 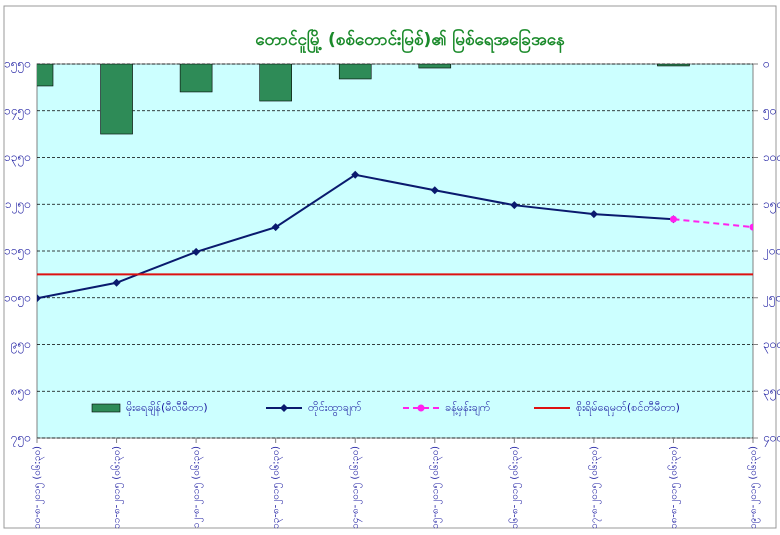 What do you see at coordinates (117, 487) in the screenshot?
I see `x-tick-label: ၁၁-၈-၂၀၁၅ (၀၆:၃၀)` at bounding box center [117, 487].